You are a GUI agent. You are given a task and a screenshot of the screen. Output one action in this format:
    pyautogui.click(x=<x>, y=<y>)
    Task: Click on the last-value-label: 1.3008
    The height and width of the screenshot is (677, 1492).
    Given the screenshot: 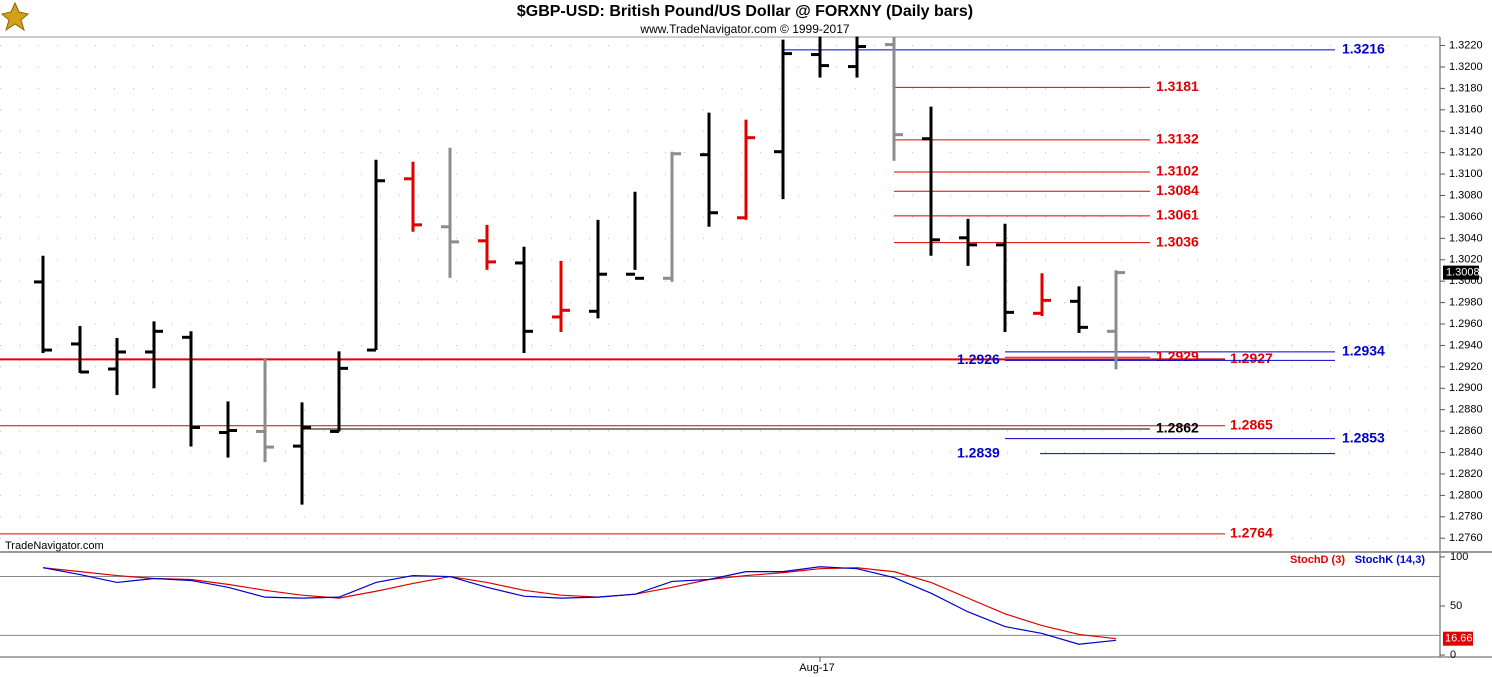 What is the action you would take?
    pyautogui.click(x=1463, y=273)
    